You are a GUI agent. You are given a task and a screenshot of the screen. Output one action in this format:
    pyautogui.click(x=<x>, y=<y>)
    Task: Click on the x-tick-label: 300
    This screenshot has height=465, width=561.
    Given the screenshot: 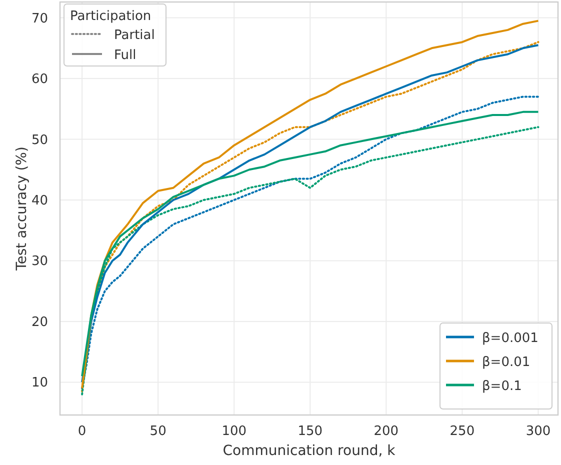 What is the action you would take?
    pyautogui.click(x=538, y=431)
    